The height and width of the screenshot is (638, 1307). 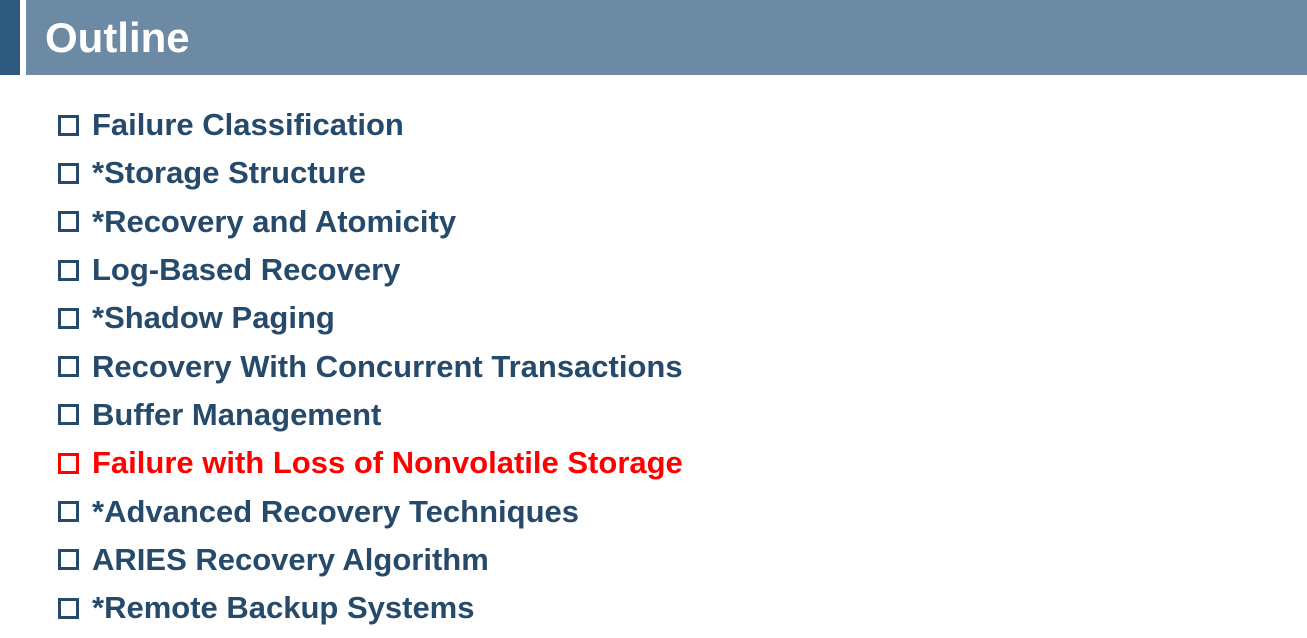 What do you see at coordinates (335, 511) in the screenshot?
I see `outline-item-label: *Advanced Recovery Techniques` at bounding box center [335, 511].